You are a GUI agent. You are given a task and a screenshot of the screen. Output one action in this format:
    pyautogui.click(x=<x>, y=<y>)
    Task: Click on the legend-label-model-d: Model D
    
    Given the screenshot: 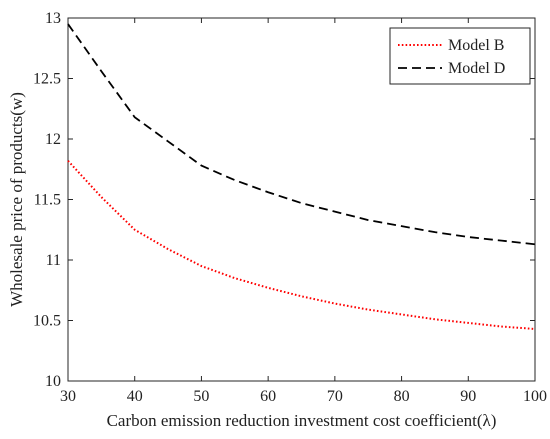 What is the action you would take?
    pyautogui.click(x=476, y=68)
    